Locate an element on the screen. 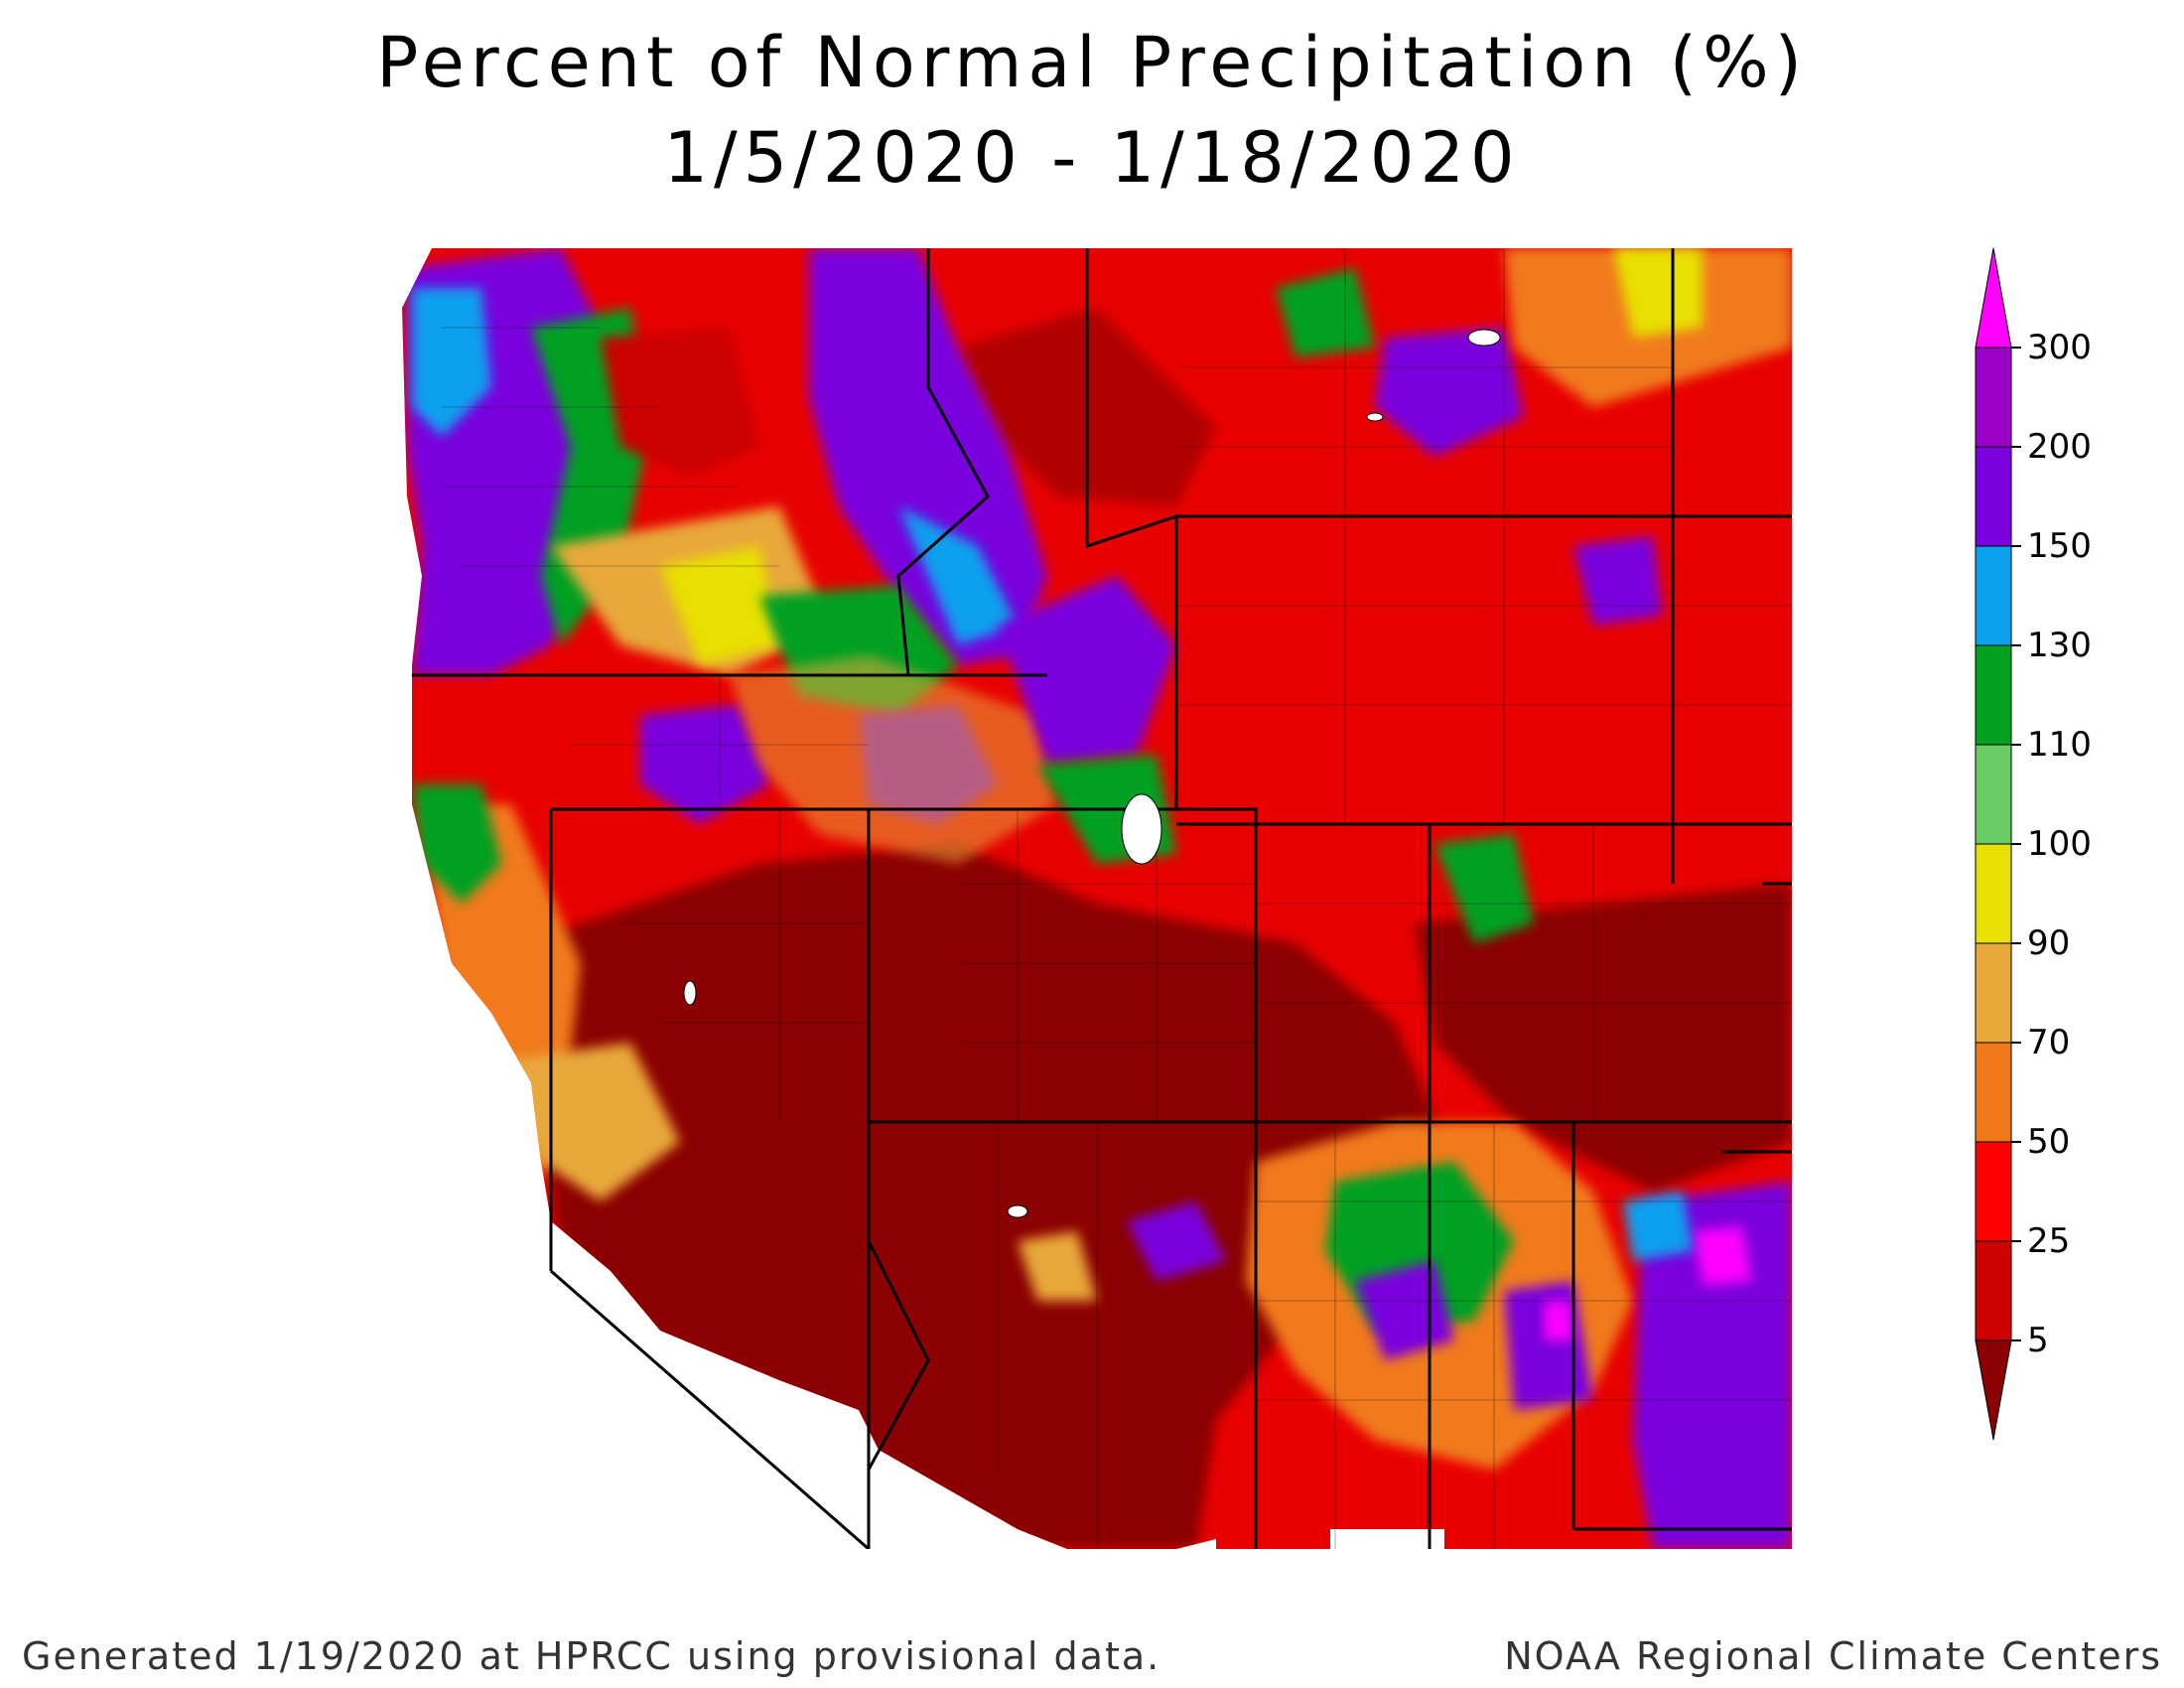 The image size is (2184, 1688). zone-green-n-montana is located at coordinates (1325, 312).